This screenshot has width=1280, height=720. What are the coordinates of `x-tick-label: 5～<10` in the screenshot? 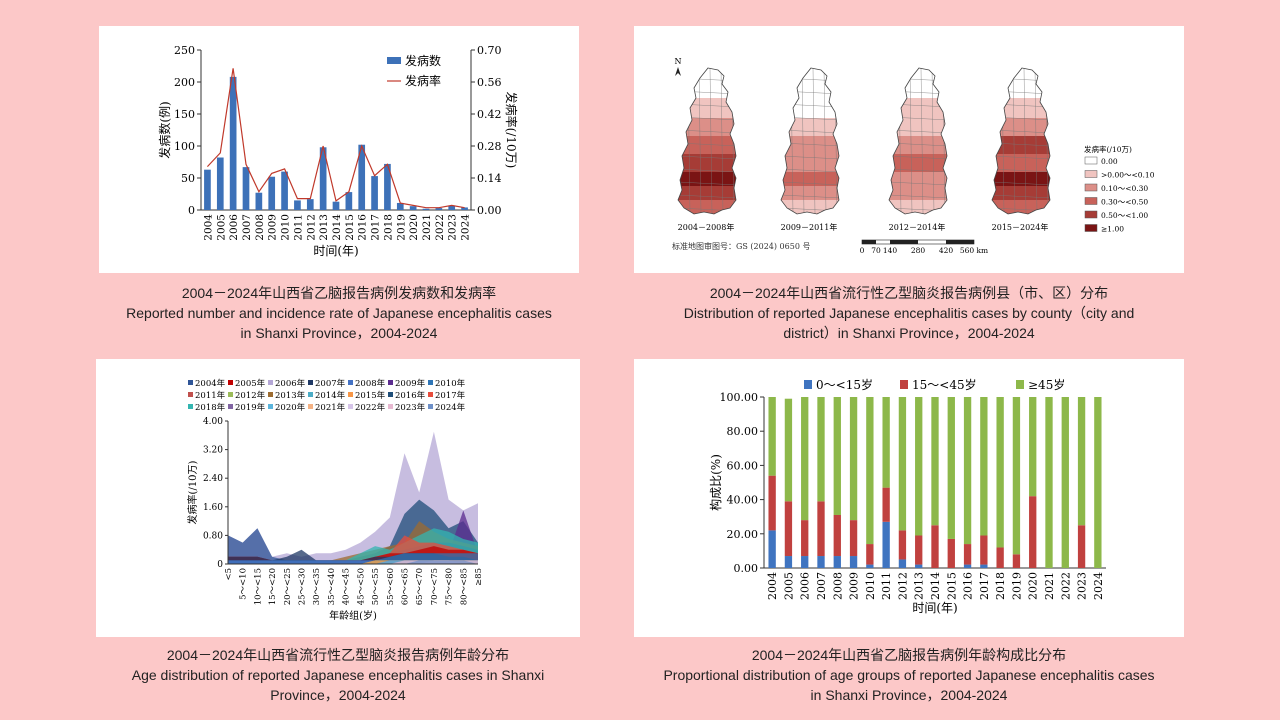 It's located at (244, 584).